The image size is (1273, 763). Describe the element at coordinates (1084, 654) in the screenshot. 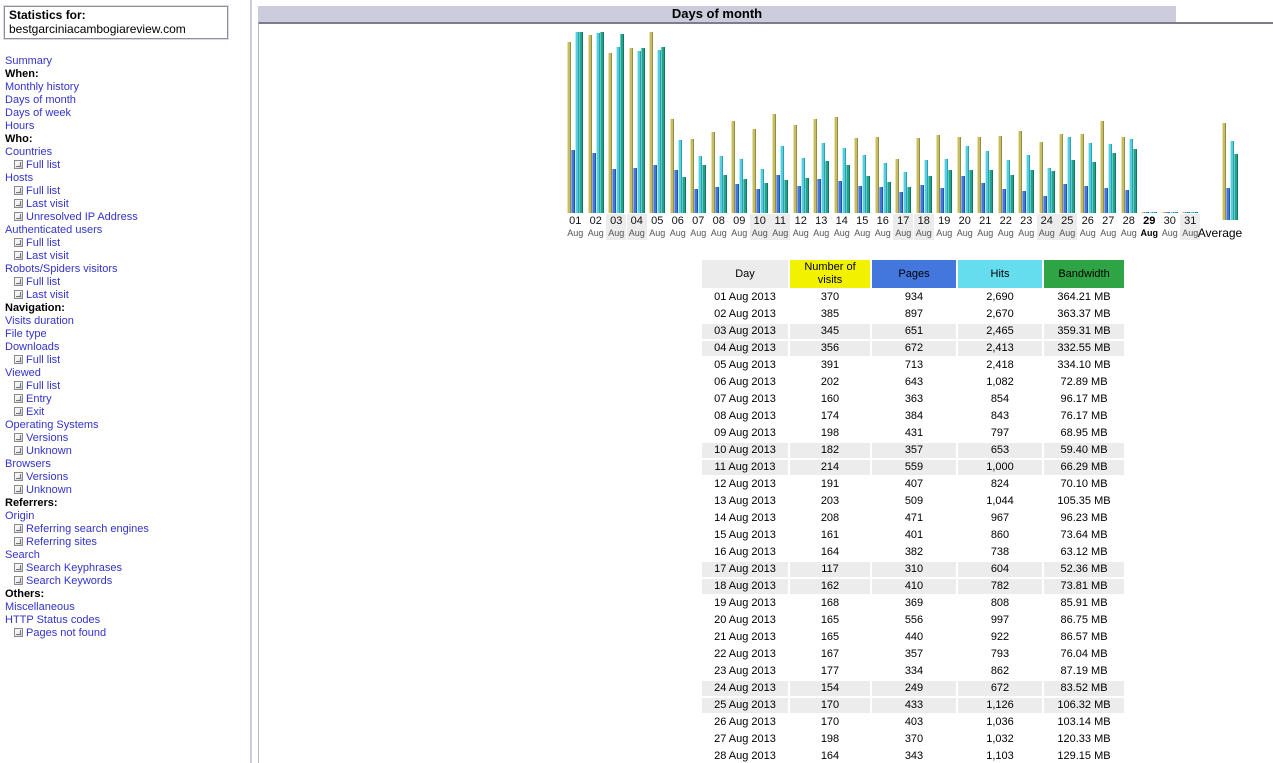

I see `bandwidth-cell: 76.04 MB` at that location.